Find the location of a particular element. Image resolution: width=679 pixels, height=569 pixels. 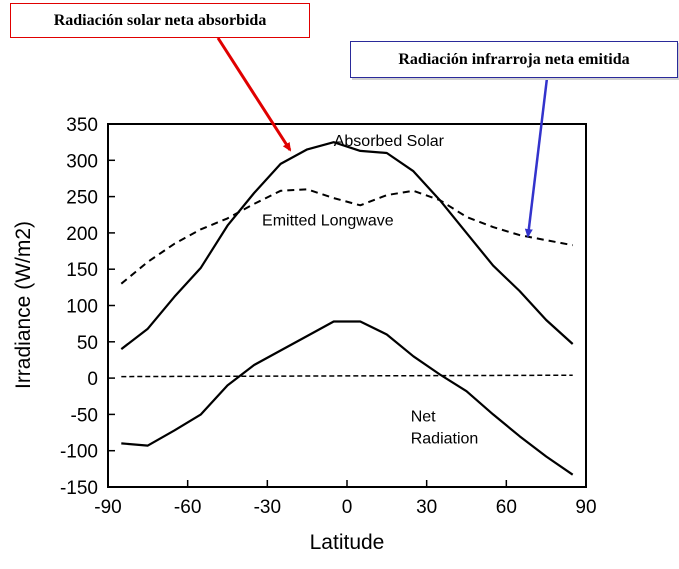

y-tick-label: 300 is located at coordinates (82, 161).